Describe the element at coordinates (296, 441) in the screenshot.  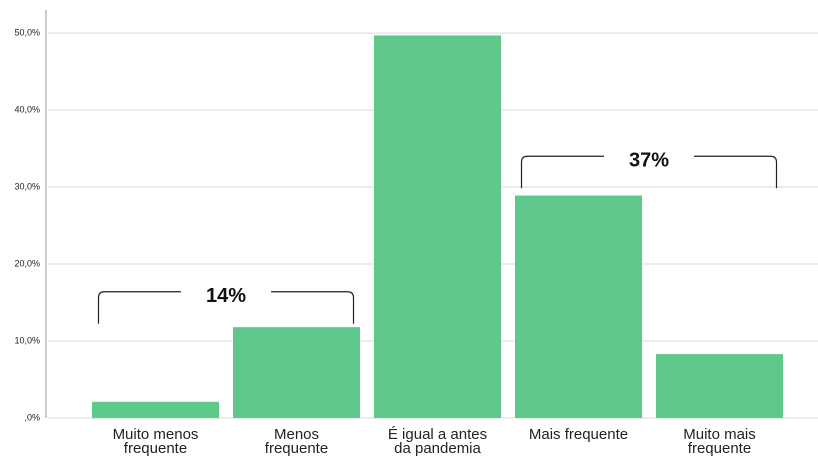
I see `x-tick-label: Menos frequente` at that location.